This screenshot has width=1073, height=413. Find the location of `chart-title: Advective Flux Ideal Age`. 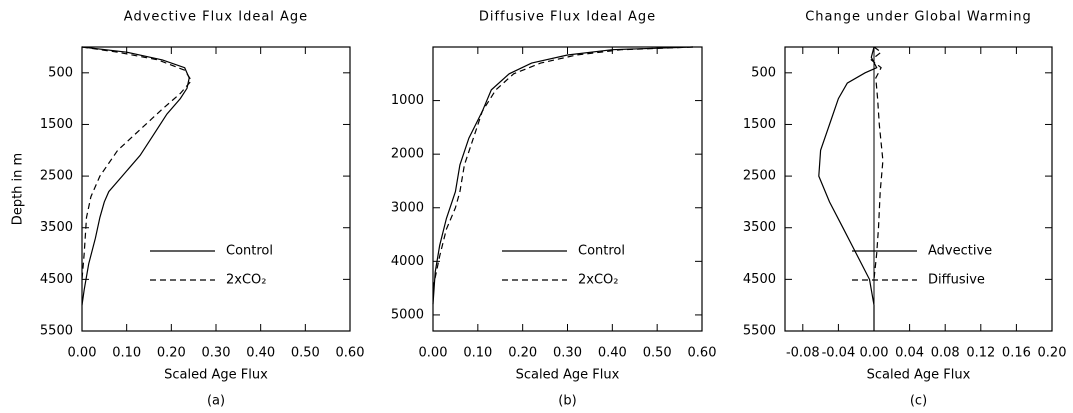

chart-title: Advective Flux Ideal Age is located at coordinates (216, 17).